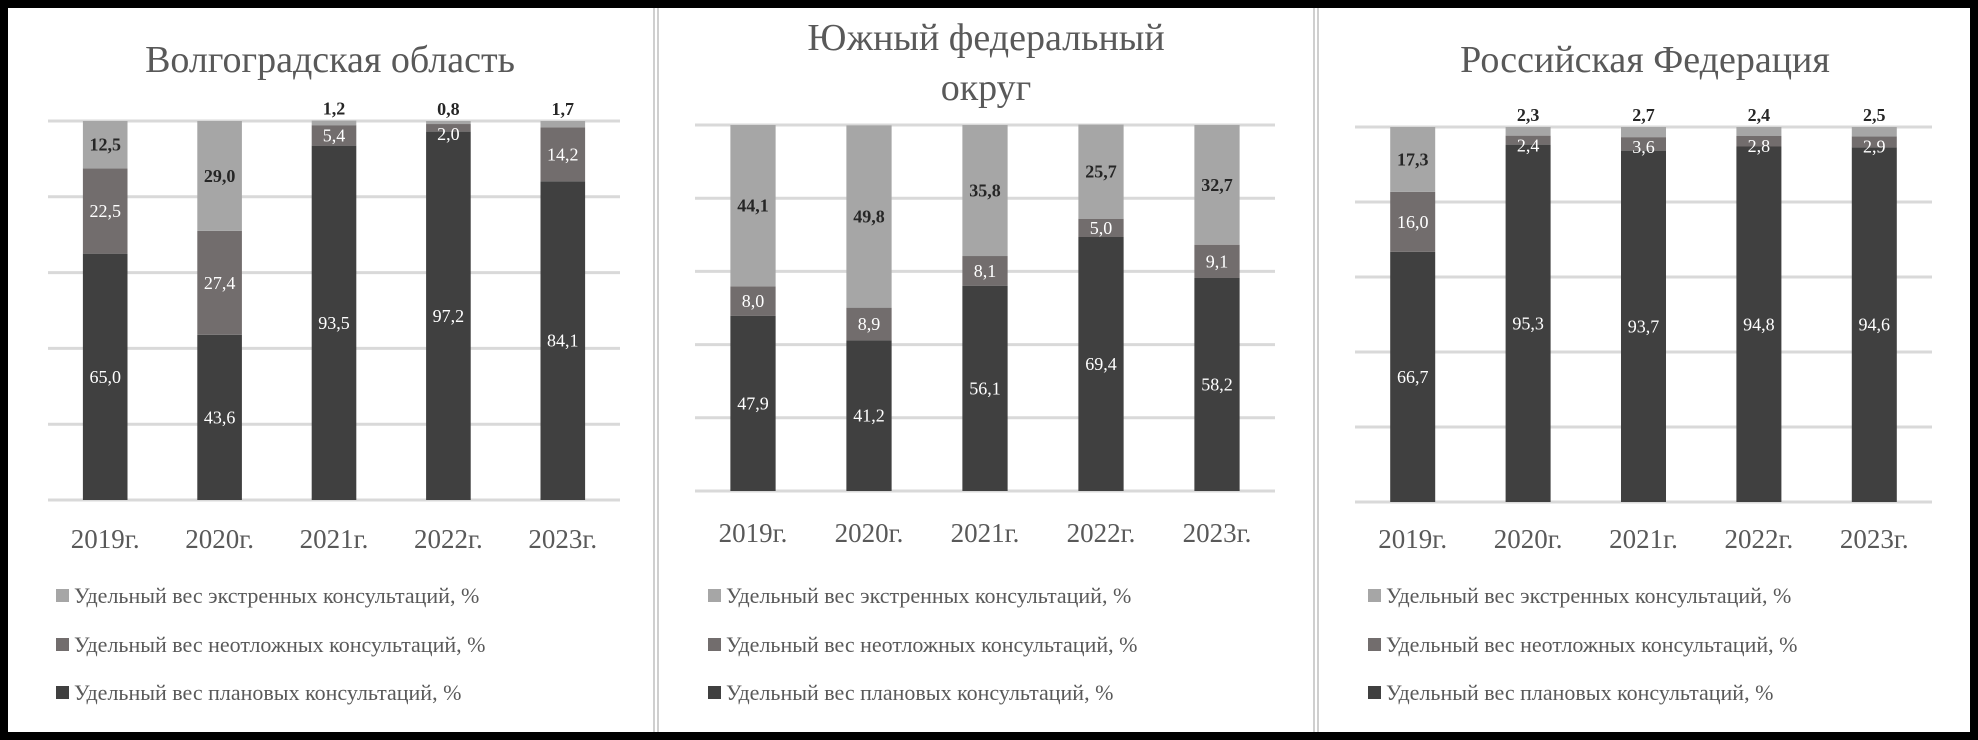 Image resolution: width=1978 pixels, height=740 pixels. What do you see at coordinates (563, 109) in the screenshot?
I see `data-label: 1,7` at bounding box center [563, 109].